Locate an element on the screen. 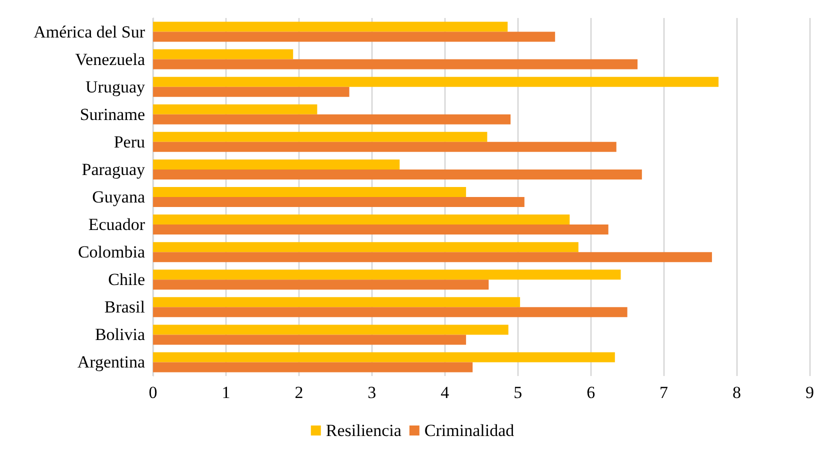 The width and height of the screenshot is (825, 454). y-tick-label: Peru is located at coordinates (130, 142).